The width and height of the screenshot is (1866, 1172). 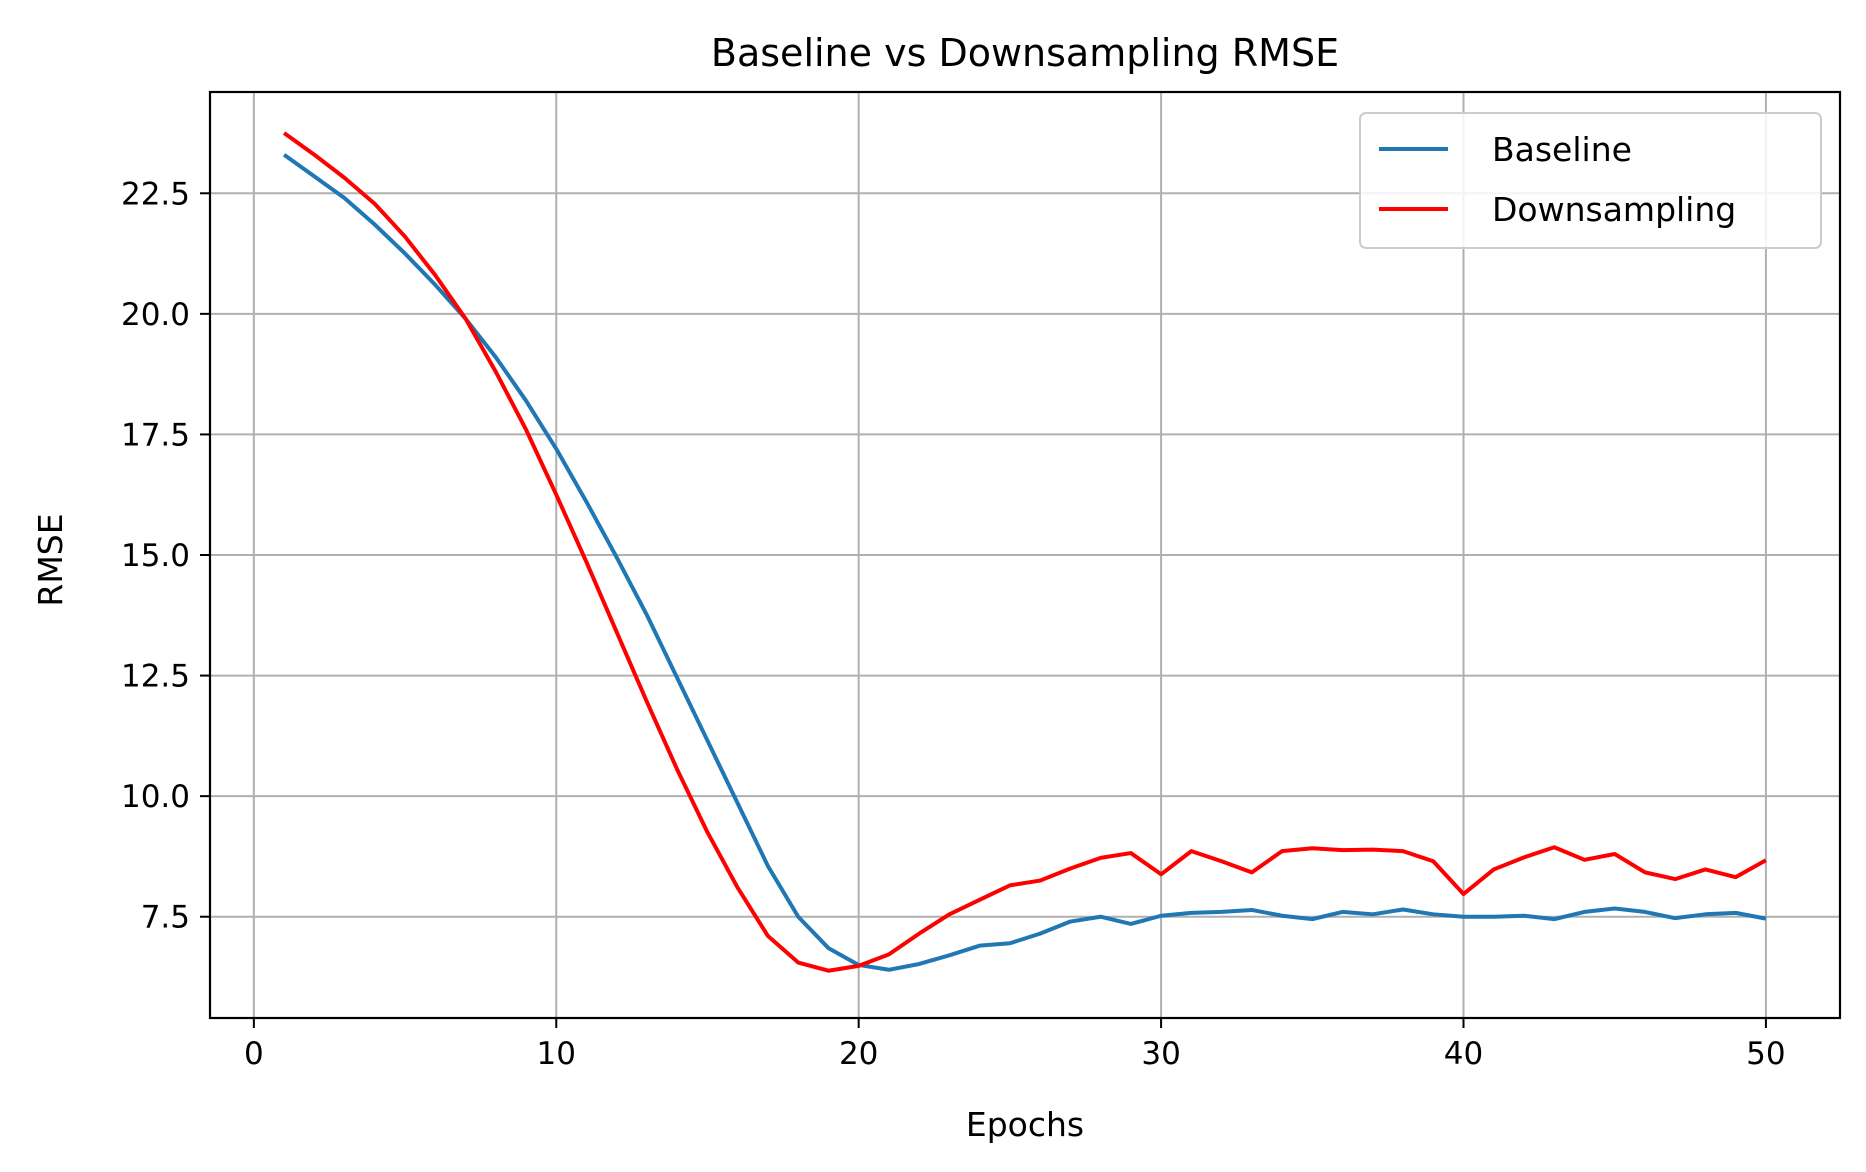 I want to click on legend-box, so click(x=1590, y=180).